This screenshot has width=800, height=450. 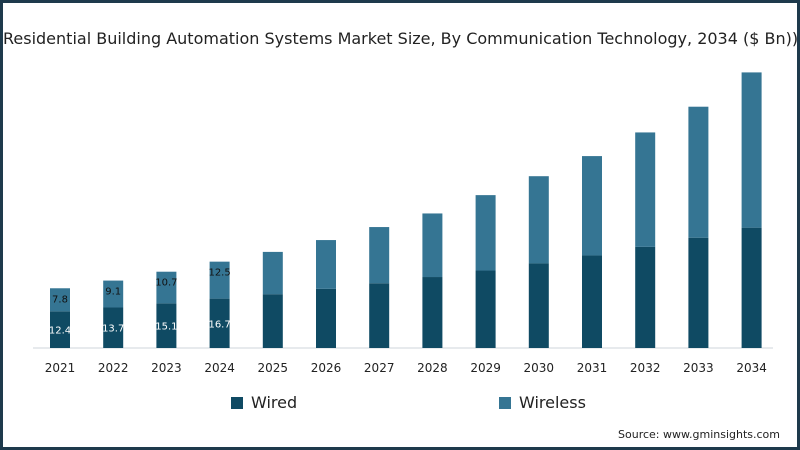 What do you see at coordinates (698, 172) in the screenshot?
I see `bar-wireless-2033` at bounding box center [698, 172].